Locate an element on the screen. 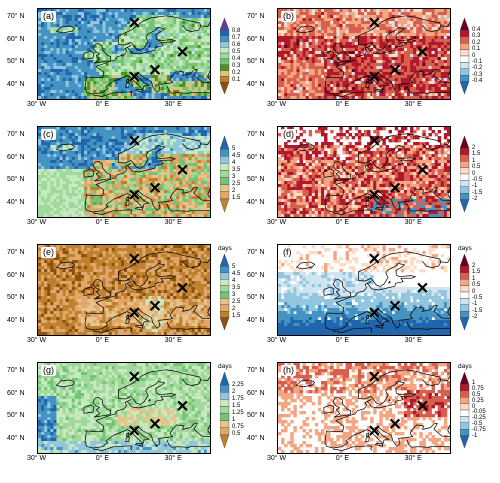  colorbar-tick-label: 0.2 is located at coordinates (236, 73).